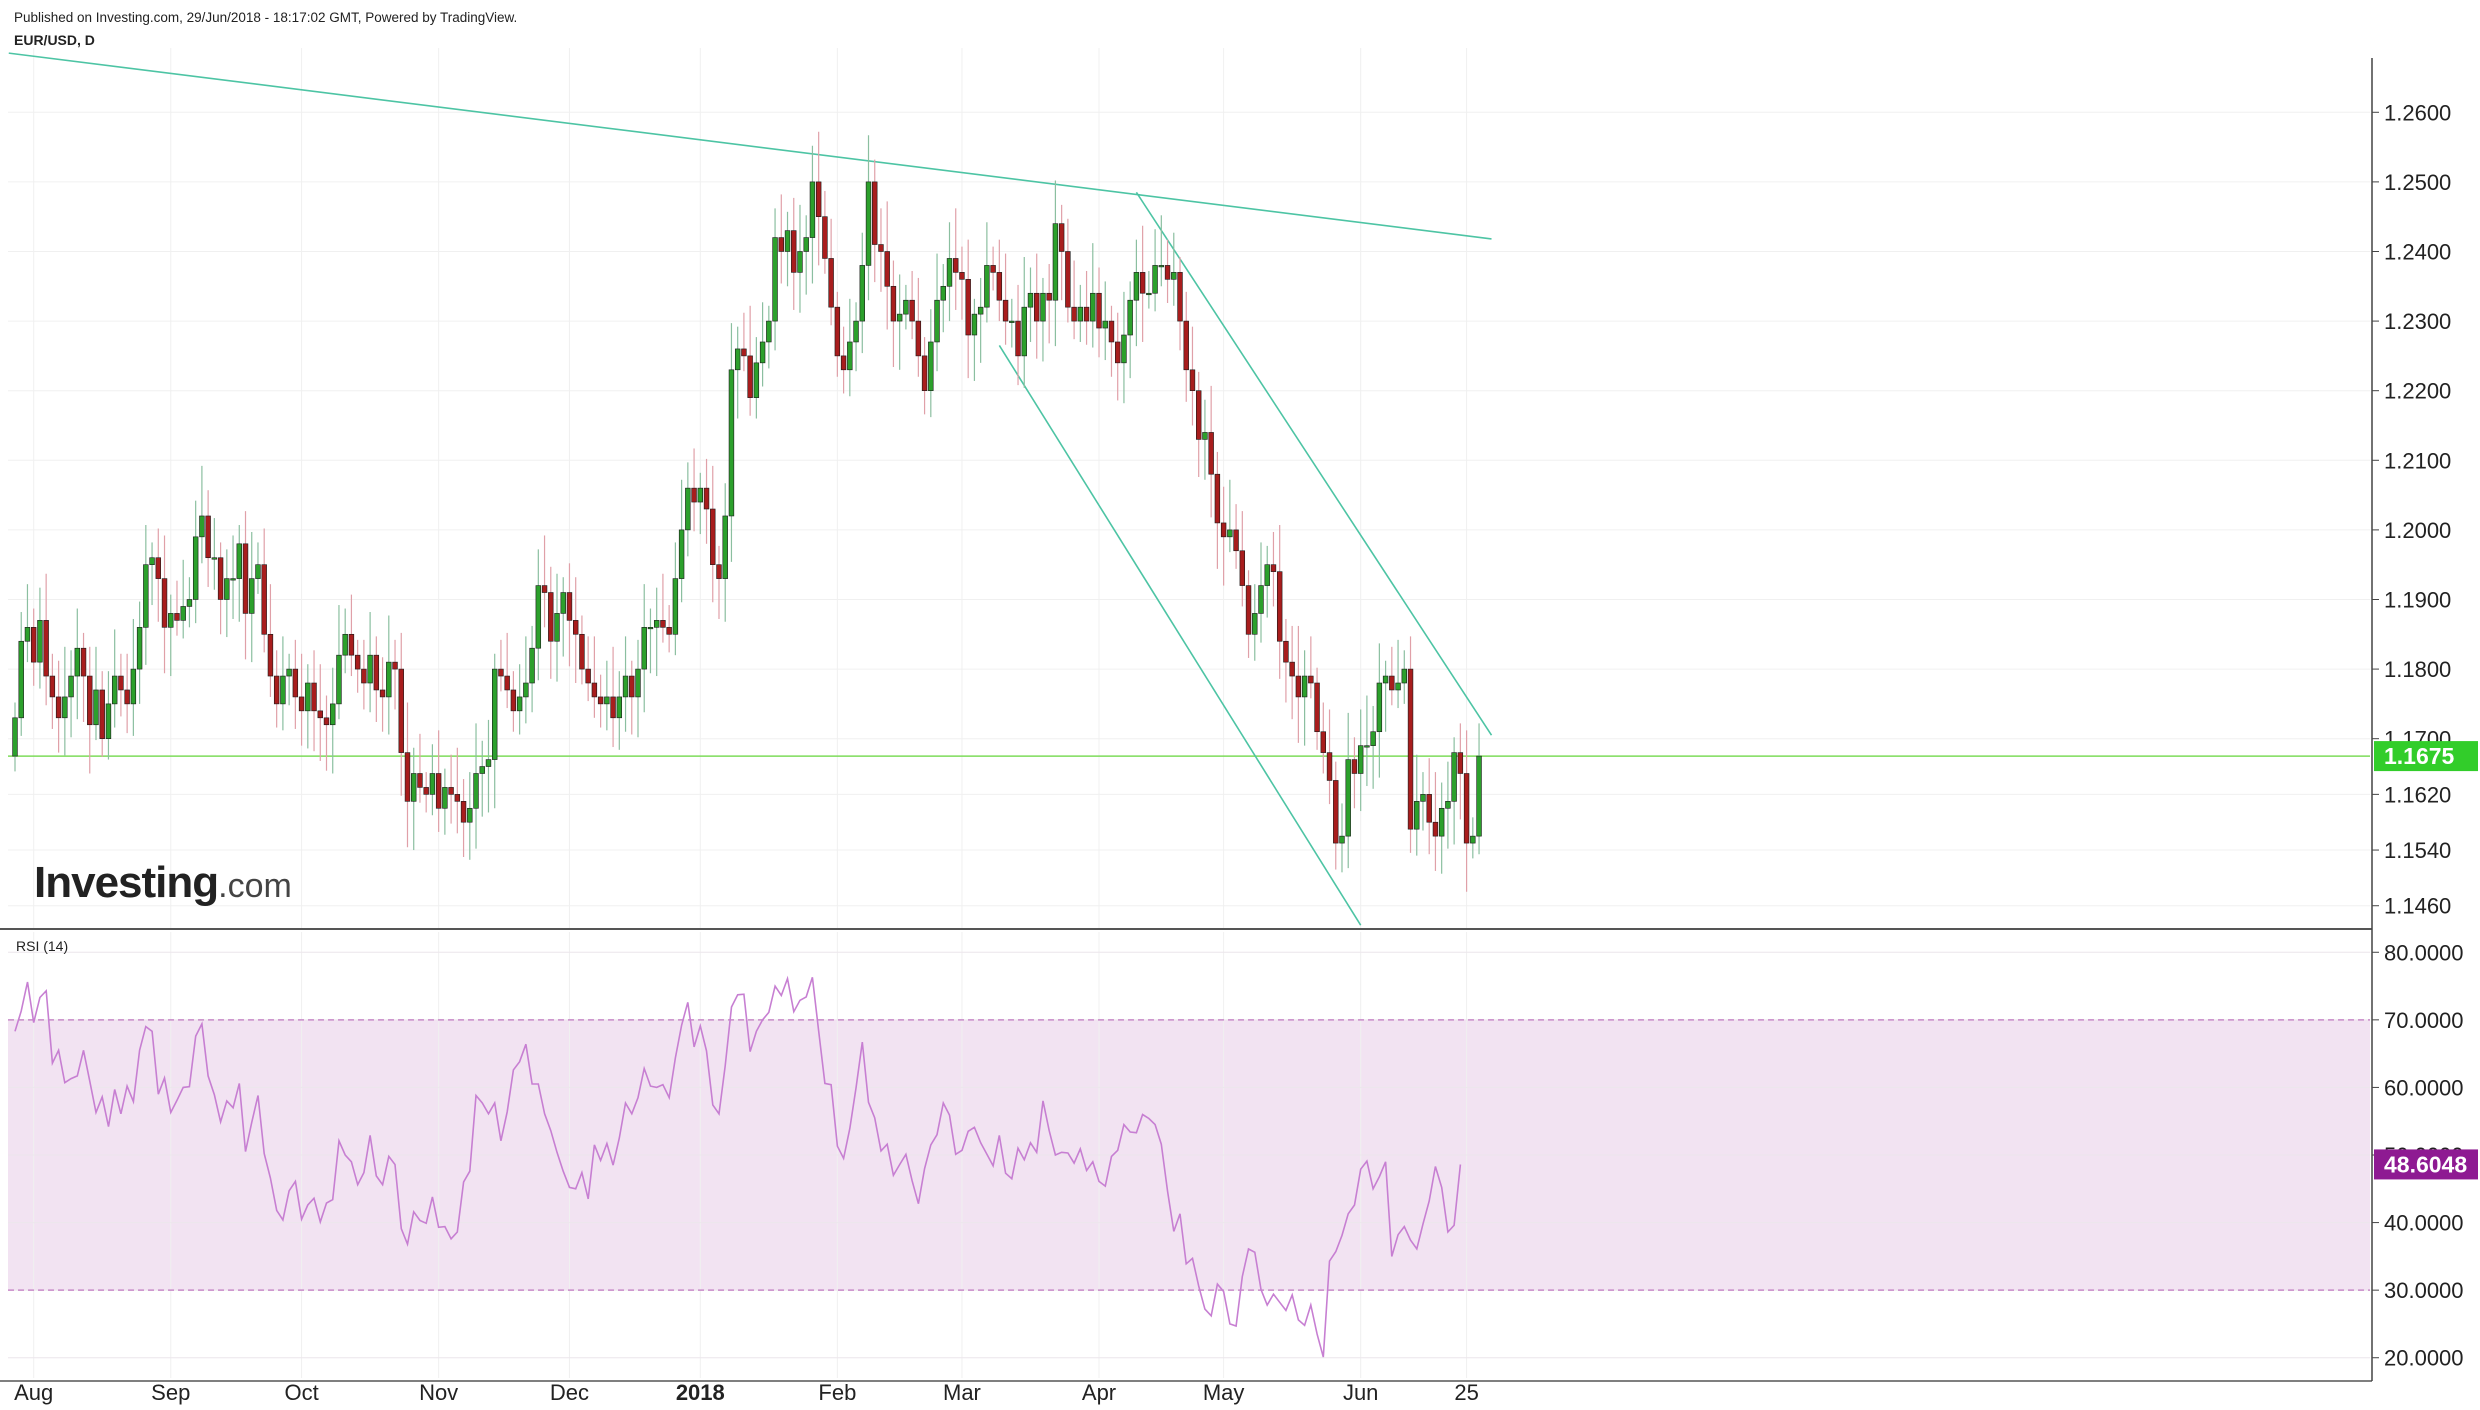  What do you see at coordinates (2417, 391) in the screenshot?
I see `price-tick-label: 1.2200` at bounding box center [2417, 391].